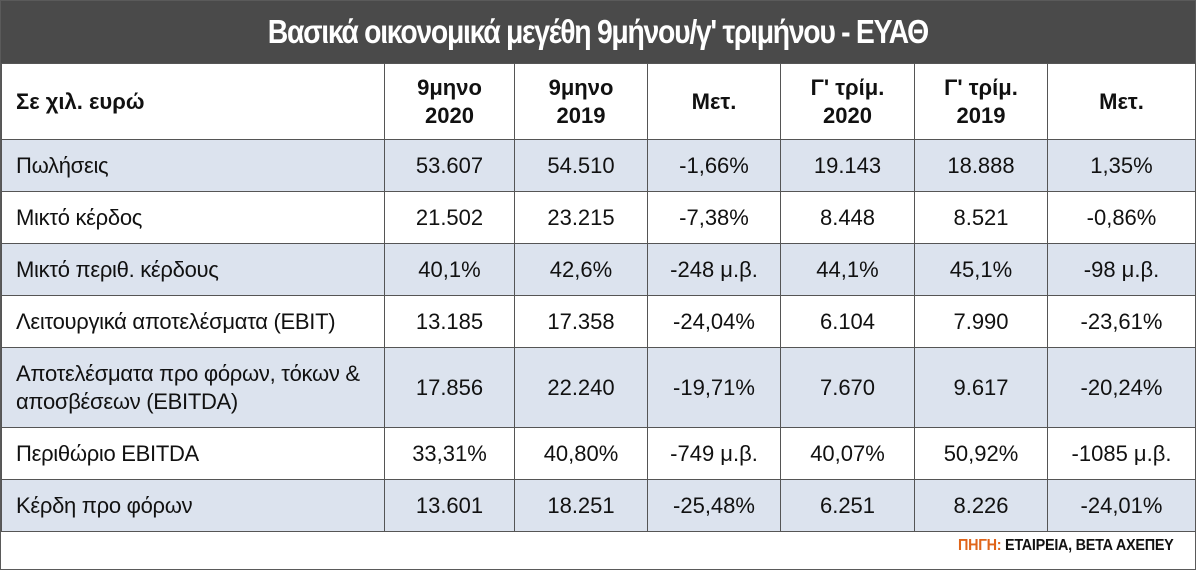 This screenshot has width=1196, height=570. What do you see at coordinates (714, 217) in the screenshot?
I see `cell: -7,38%` at bounding box center [714, 217].